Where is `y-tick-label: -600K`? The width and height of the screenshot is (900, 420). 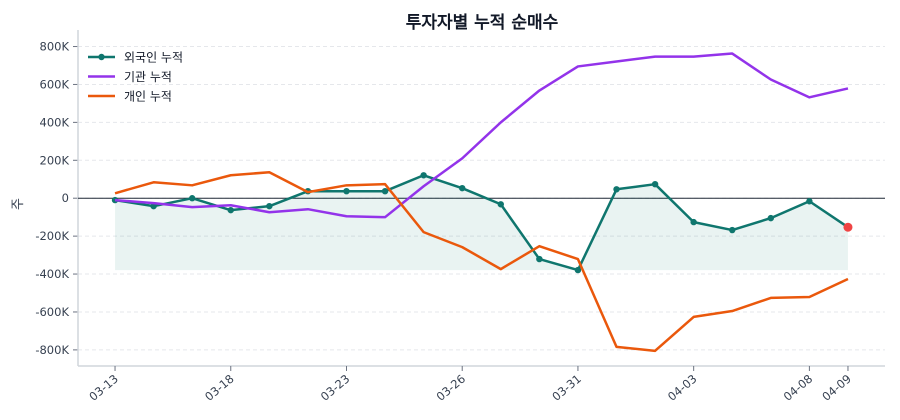 y-tick-label: -600K is located at coordinates (52, 312).